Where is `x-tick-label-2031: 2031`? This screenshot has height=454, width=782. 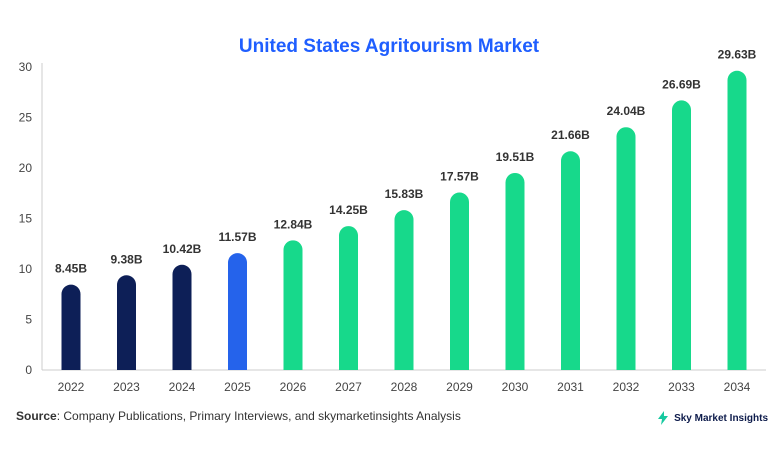 x-tick-label-2031: 2031 is located at coordinates (570, 387).